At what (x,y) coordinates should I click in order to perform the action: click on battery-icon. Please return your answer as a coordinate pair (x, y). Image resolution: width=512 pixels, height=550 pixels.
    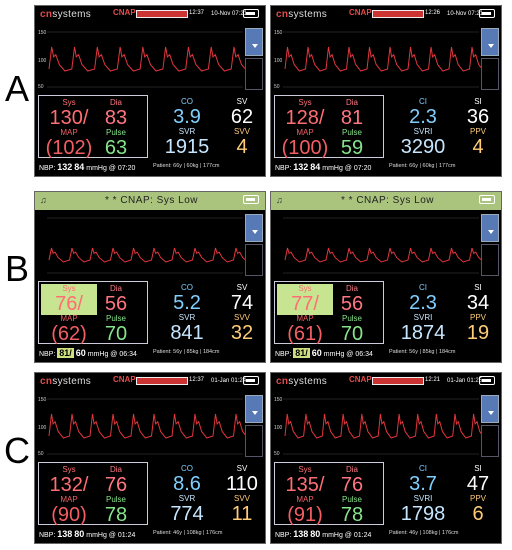
    Looking at the image, I should click on (487, 199).